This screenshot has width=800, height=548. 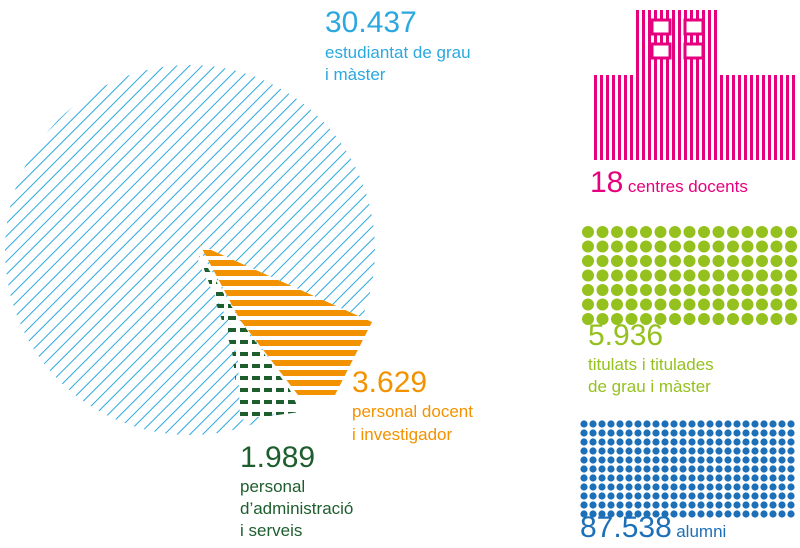 What do you see at coordinates (272, 486) in the screenshot?
I see `label: personal` at bounding box center [272, 486].